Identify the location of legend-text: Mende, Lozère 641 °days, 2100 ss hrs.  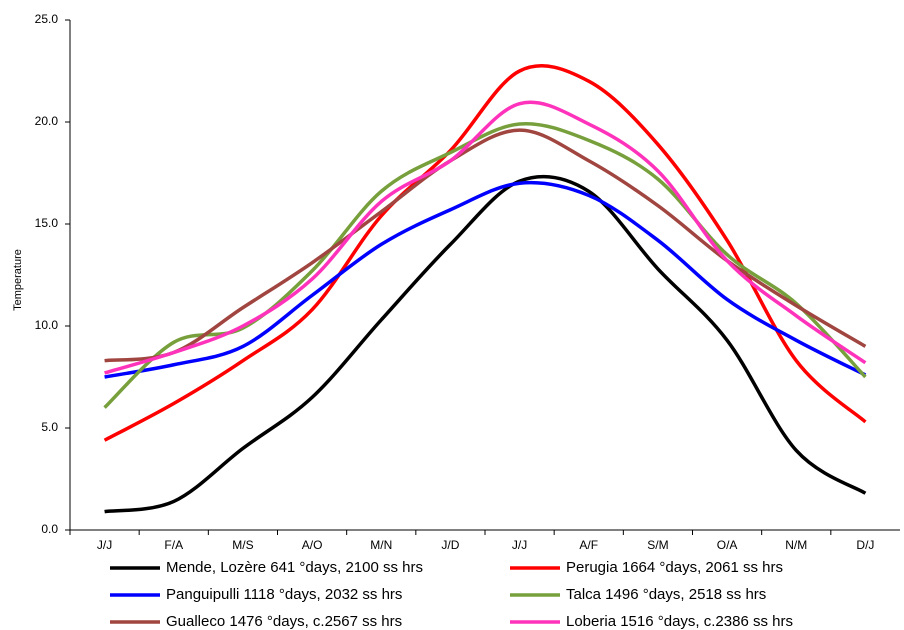
(294, 567).